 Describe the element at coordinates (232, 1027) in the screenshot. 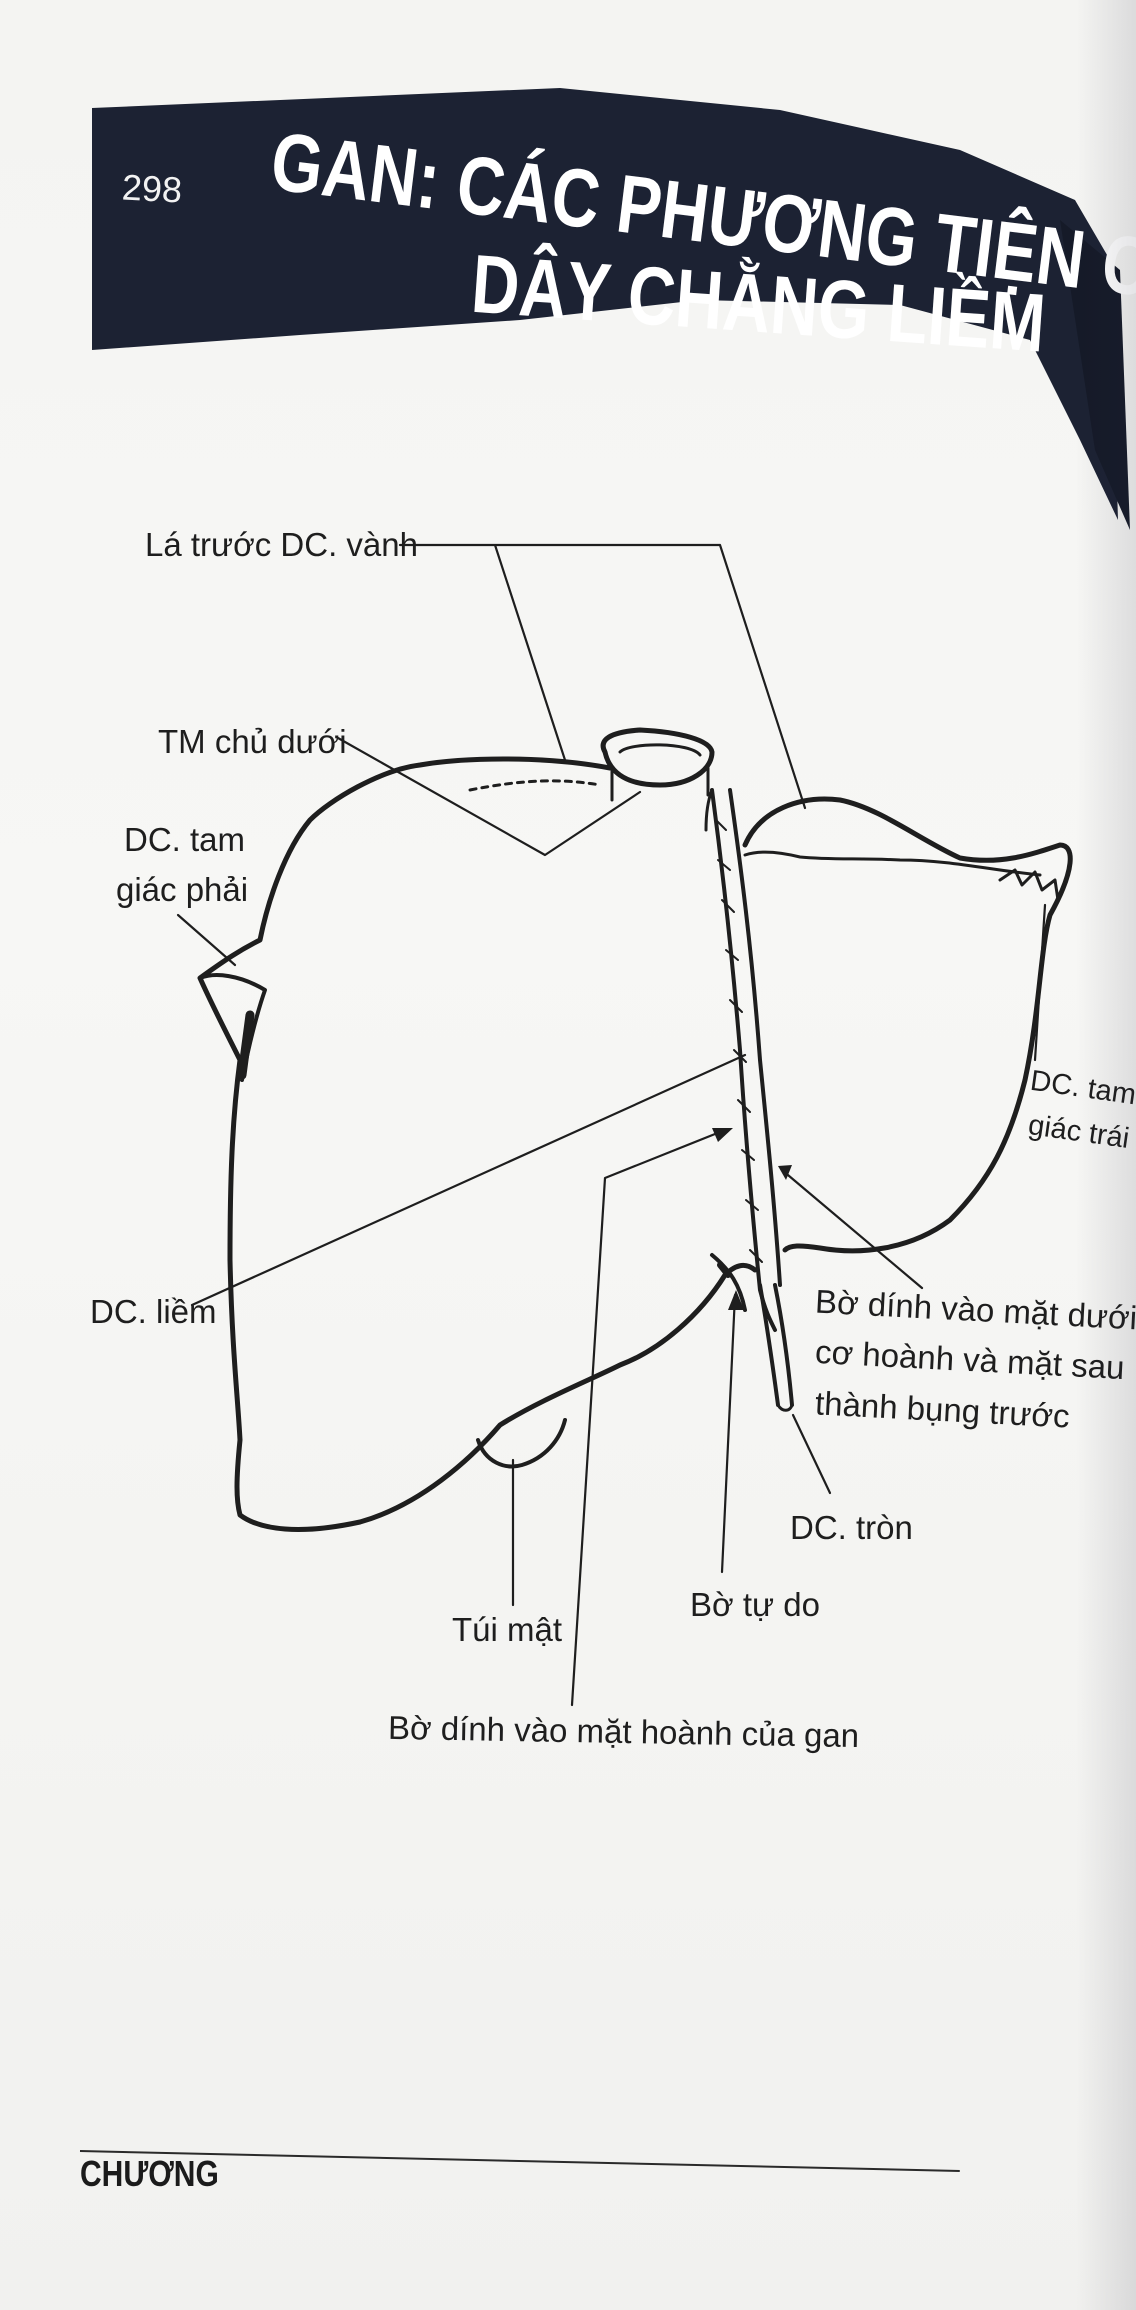

I see `right-triangular-ligament` at that location.